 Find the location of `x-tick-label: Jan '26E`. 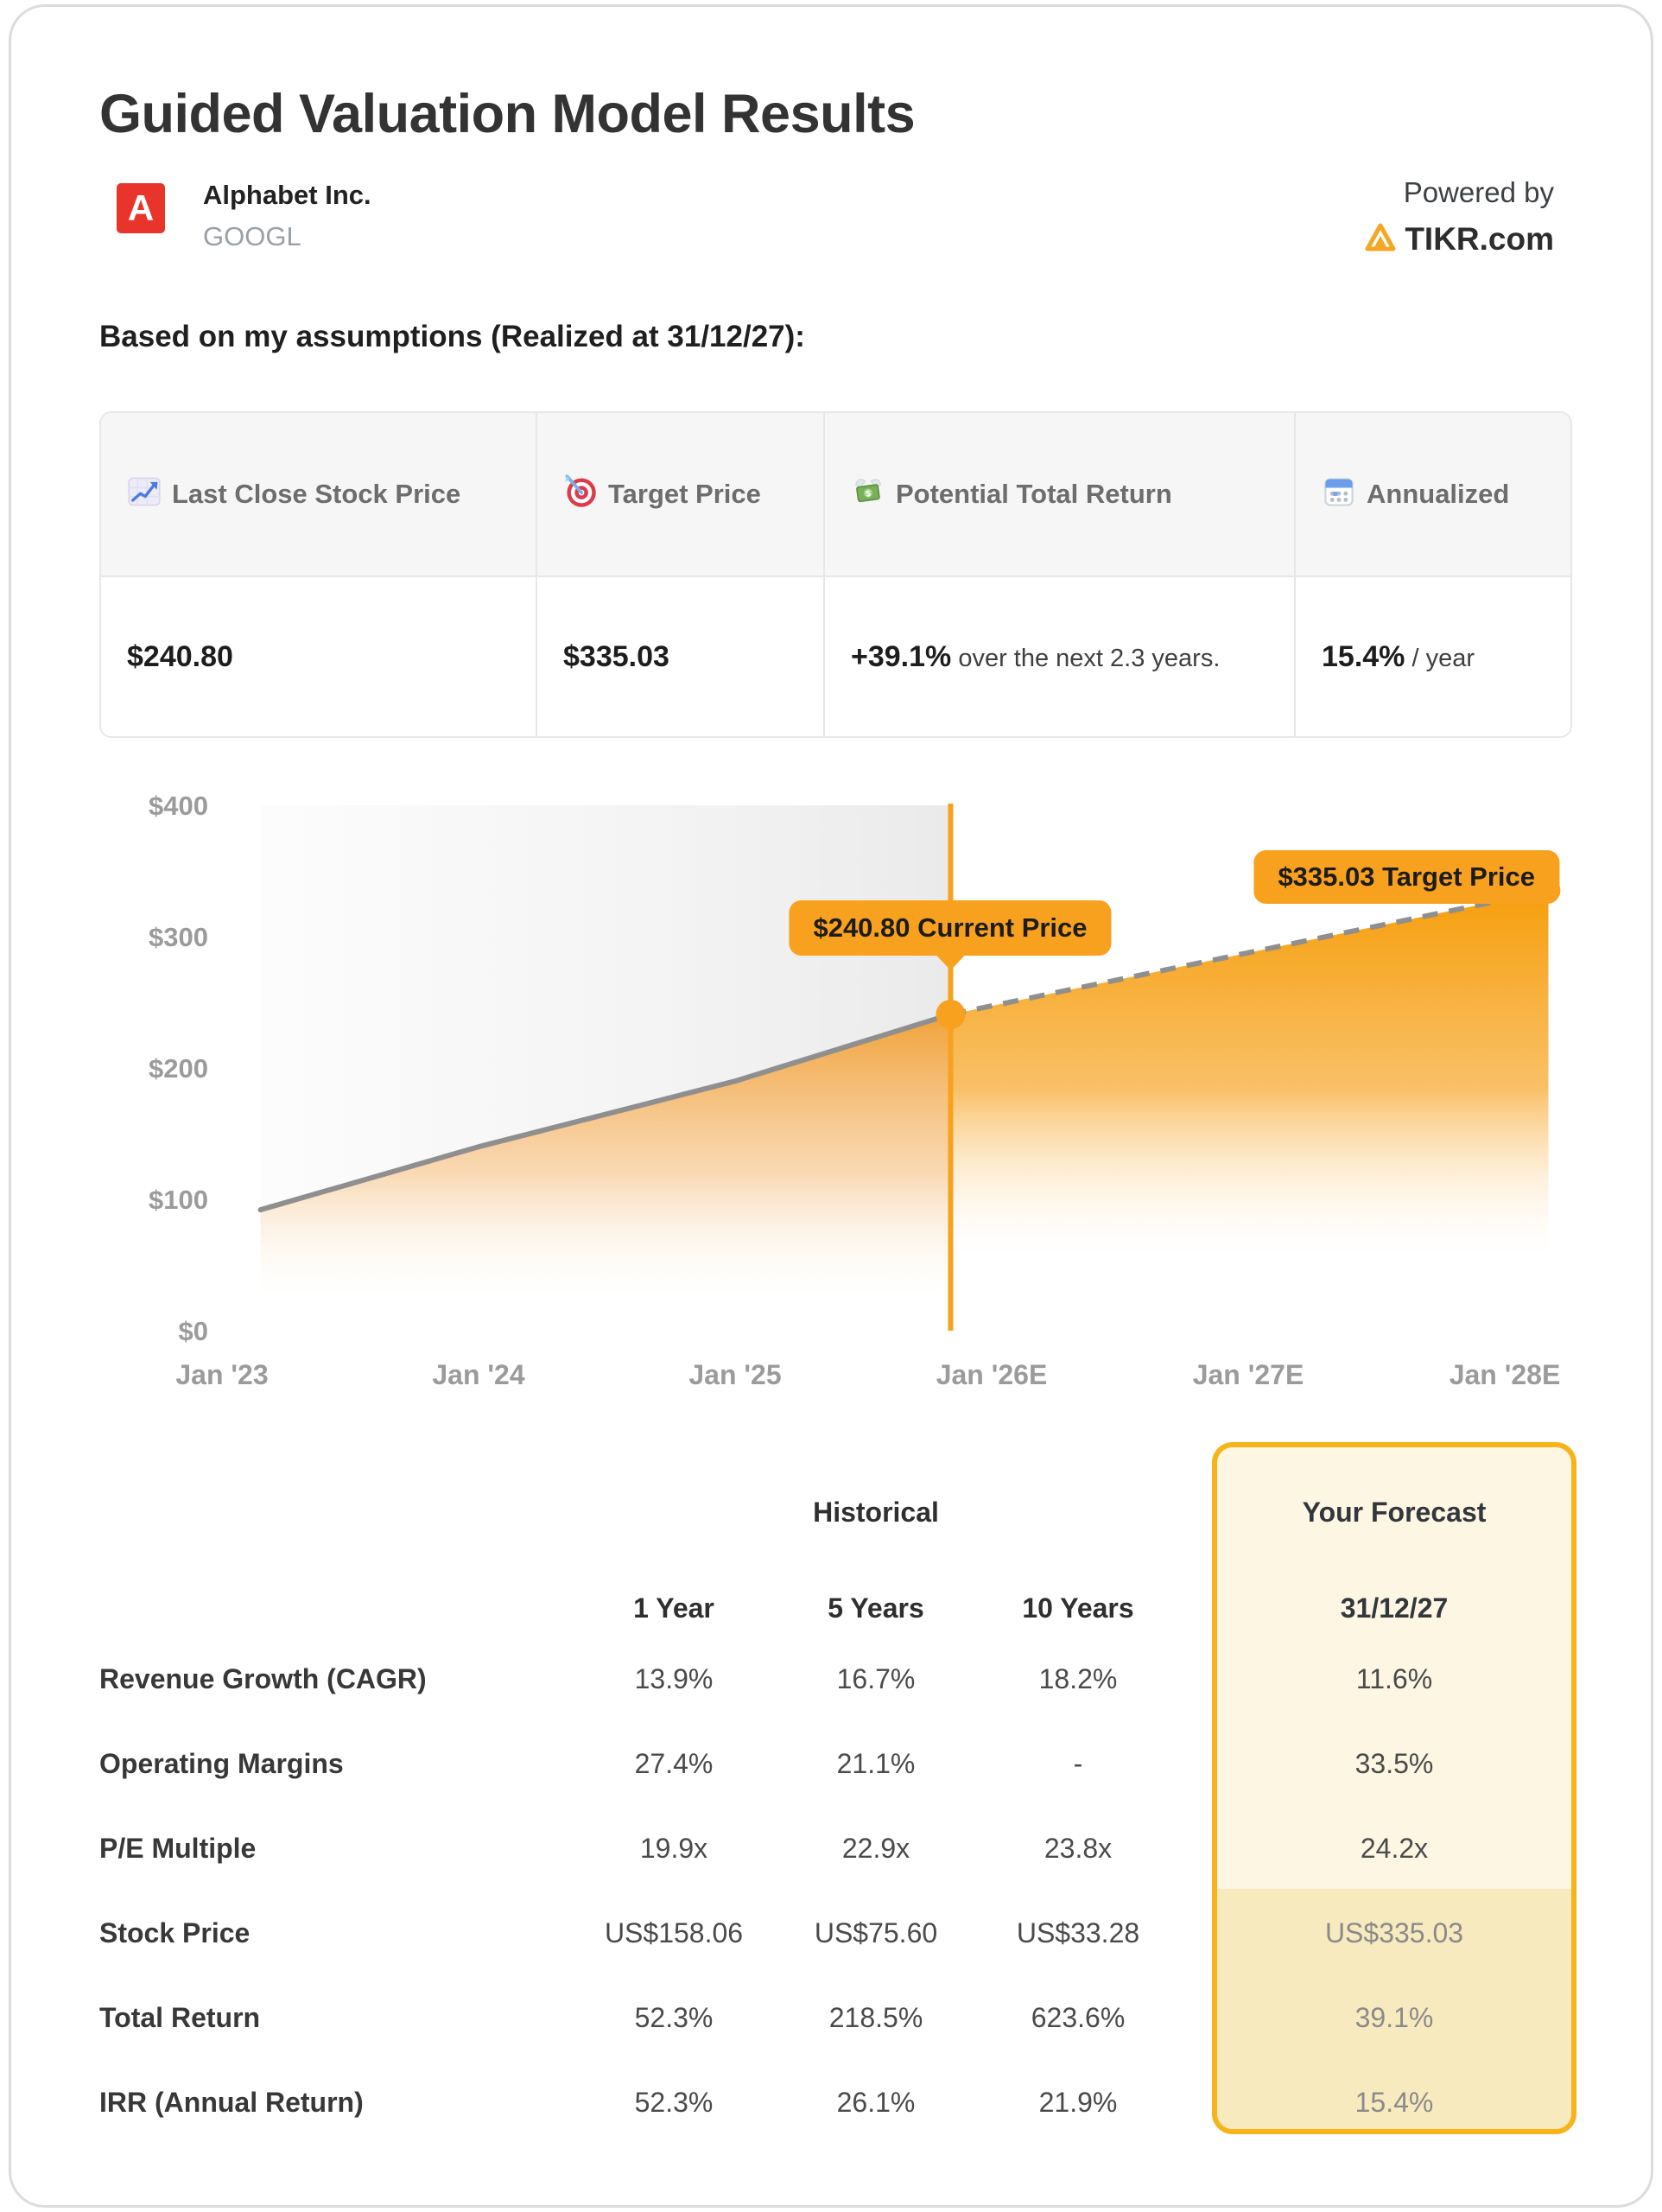

x-tick-label: Jan '26E is located at coordinates (992, 1374).